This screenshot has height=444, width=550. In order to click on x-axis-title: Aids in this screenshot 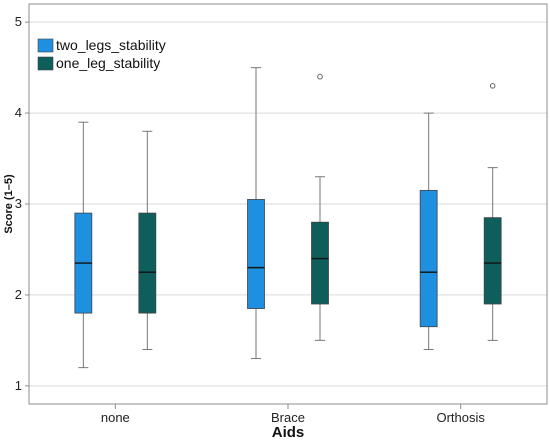, I will do `click(288, 432)`.